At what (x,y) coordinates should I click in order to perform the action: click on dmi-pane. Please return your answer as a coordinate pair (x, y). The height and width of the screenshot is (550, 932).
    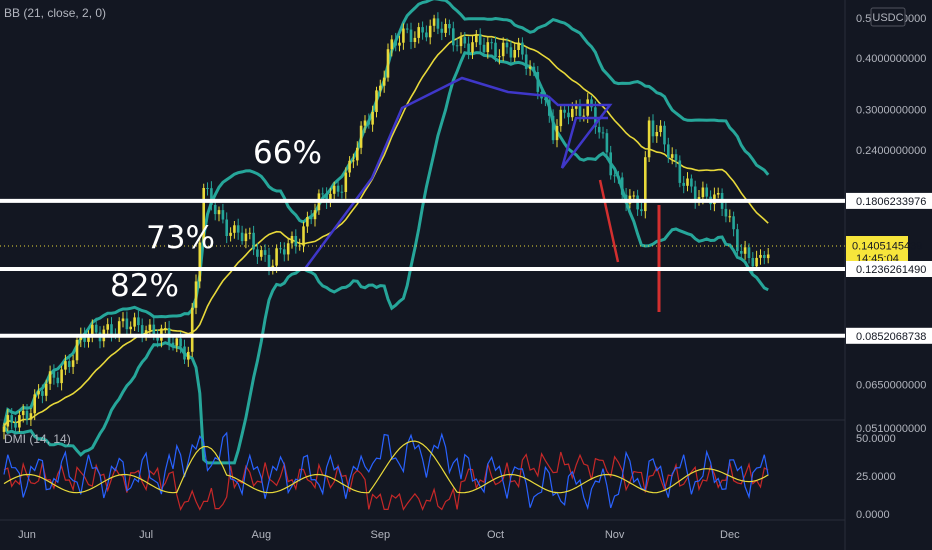
    Looking at the image, I should click on (386, 471).